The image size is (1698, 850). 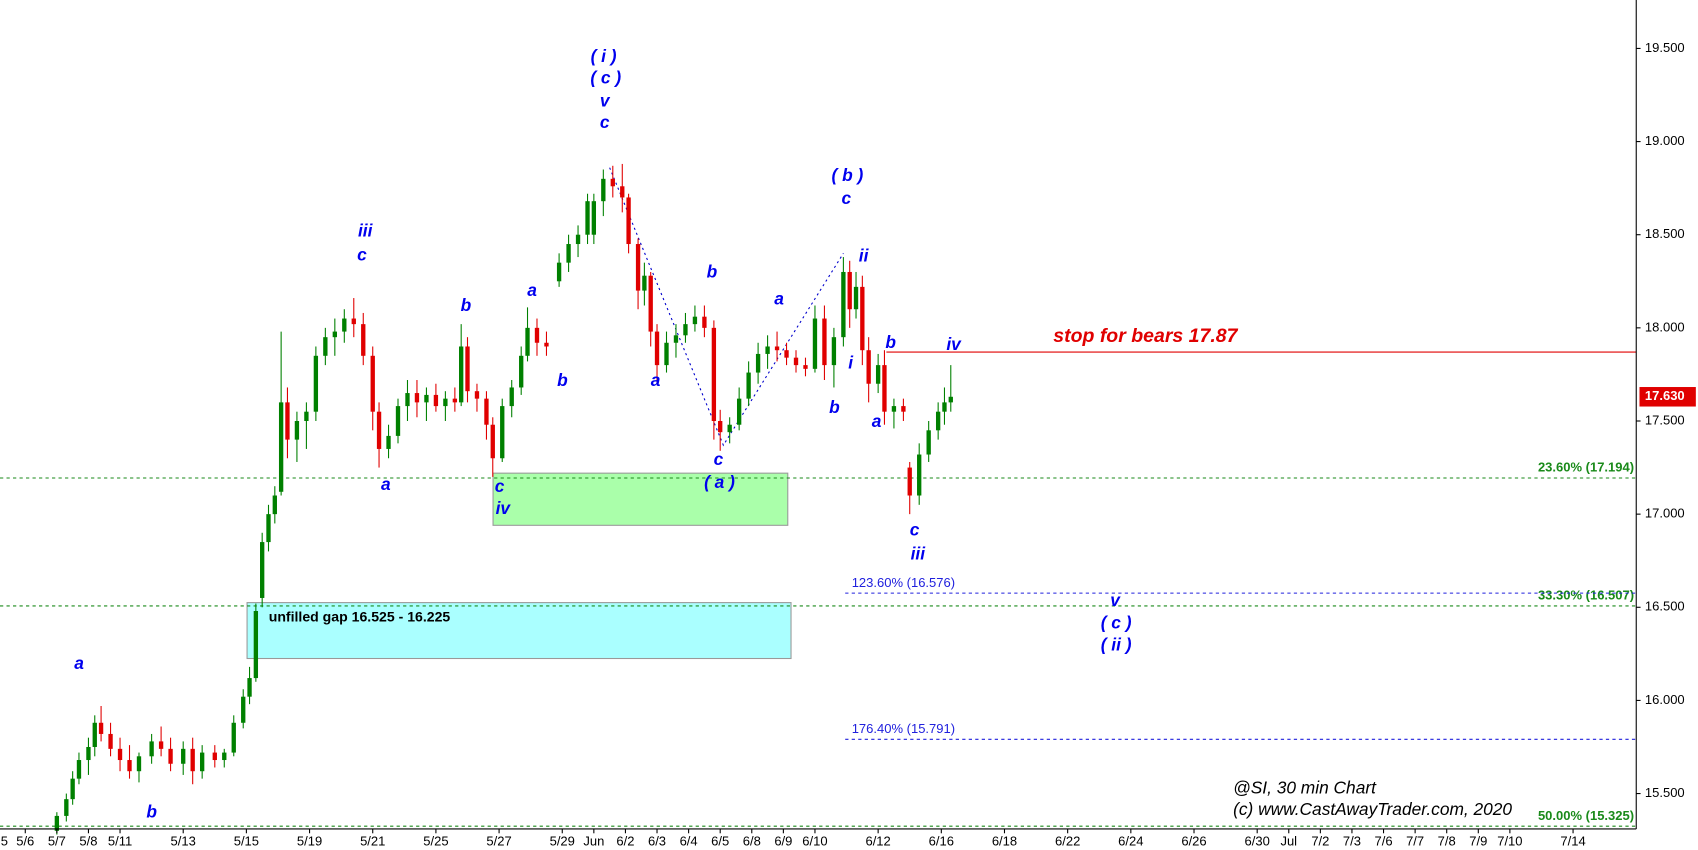 I want to click on x-tick-label: 6/30, so click(x=1257, y=840).